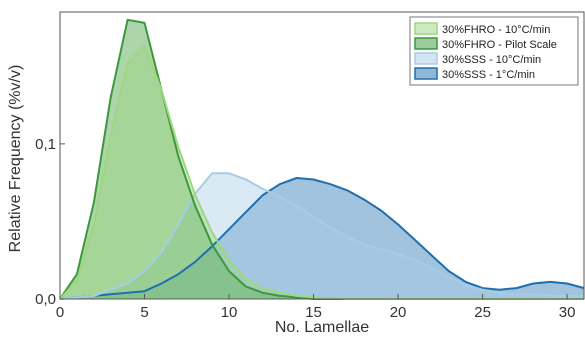  Describe the element at coordinates (567, 312) in the screenshot. I see `x-tick-label: 30` at that location.